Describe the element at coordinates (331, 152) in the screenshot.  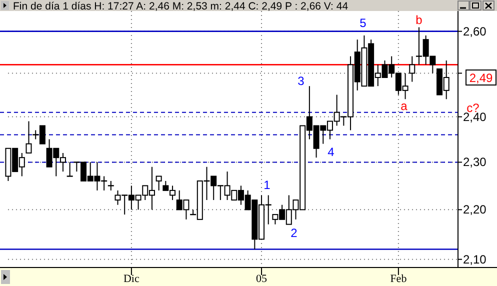
I see `annotation: 4` at that location.